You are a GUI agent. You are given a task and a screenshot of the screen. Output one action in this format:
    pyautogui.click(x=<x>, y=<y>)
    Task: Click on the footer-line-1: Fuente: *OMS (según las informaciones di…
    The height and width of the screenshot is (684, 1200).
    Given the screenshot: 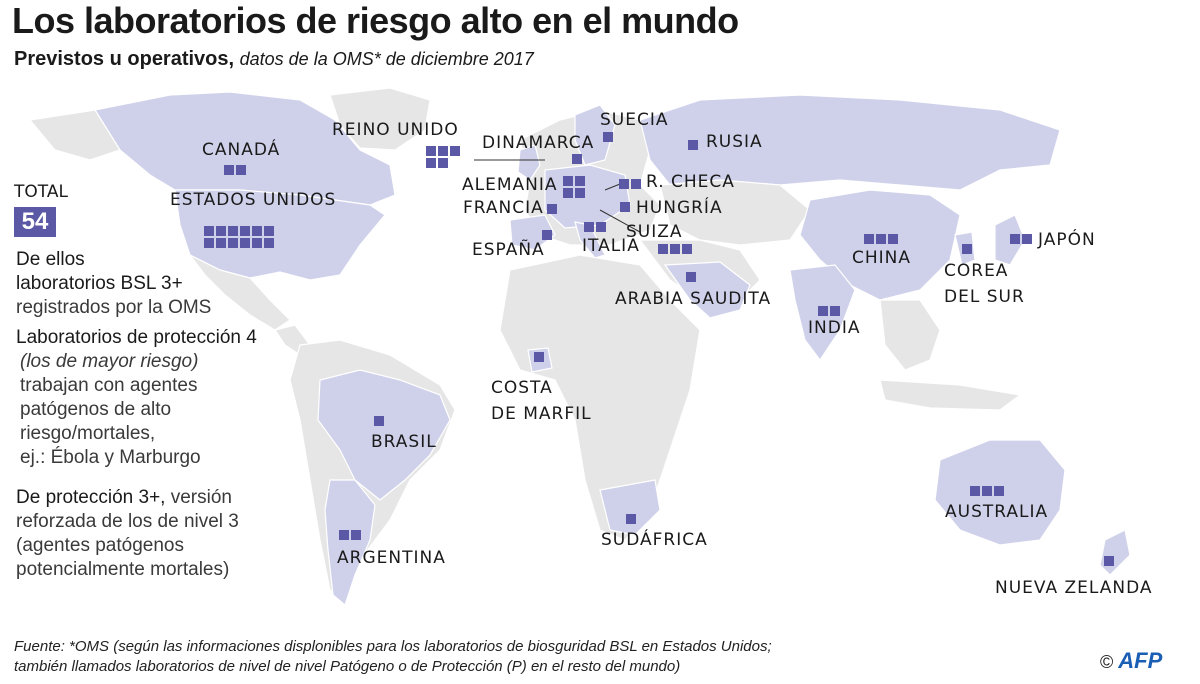 What is the action you would take?
    pyautogui.click(x=393, y=646)
    